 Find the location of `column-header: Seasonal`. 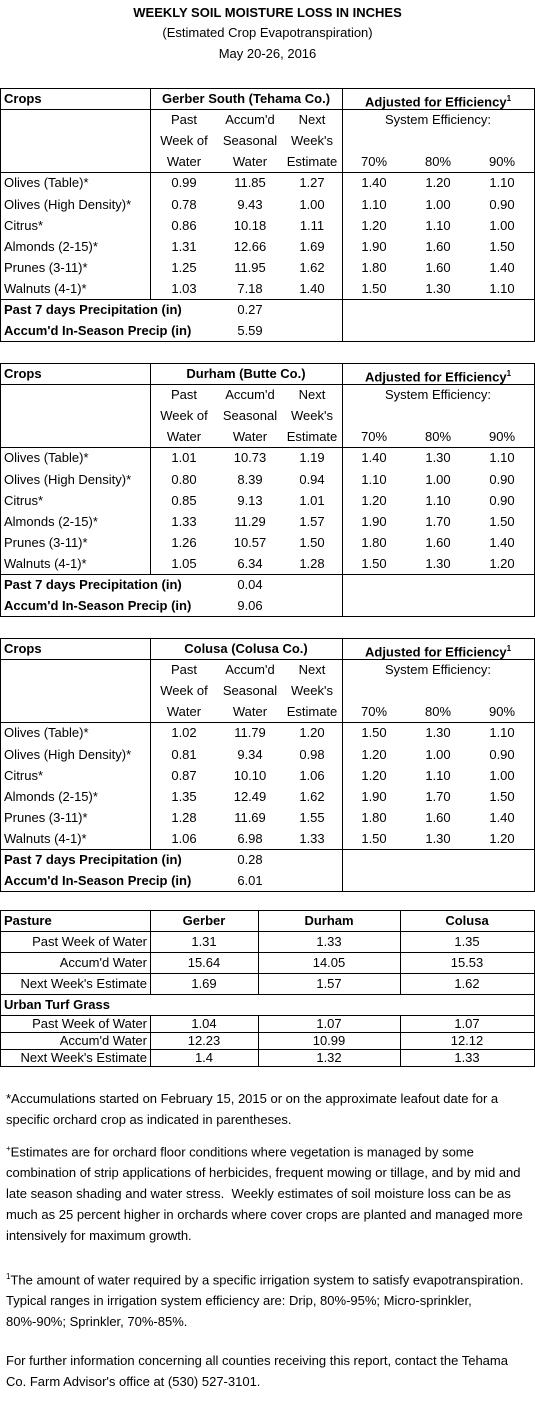

column-header: Seasonal is located at coordinates (250, 141).